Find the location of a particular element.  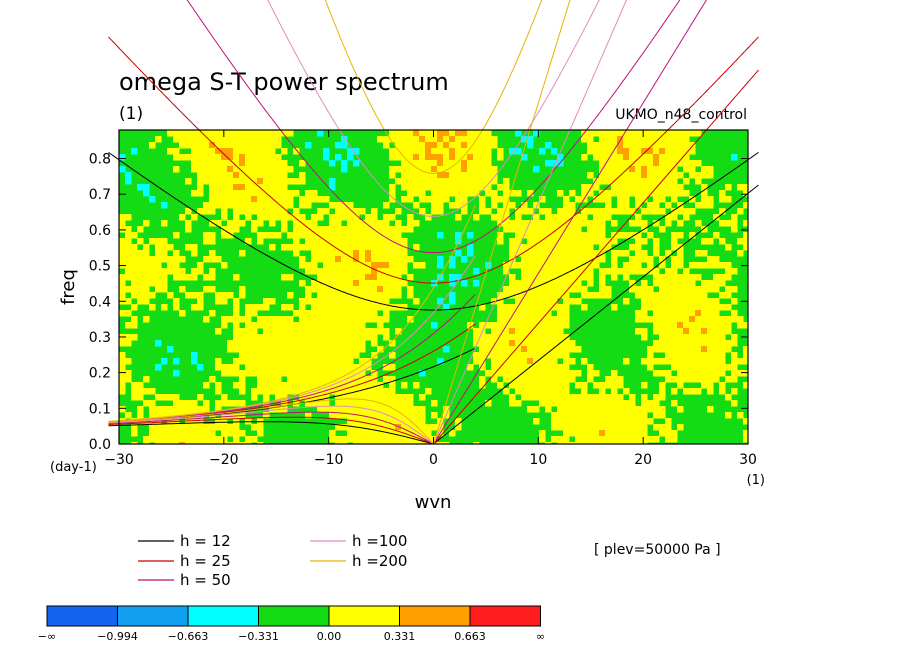

inertia-gravity-curve is located at coordinates (433, 108).